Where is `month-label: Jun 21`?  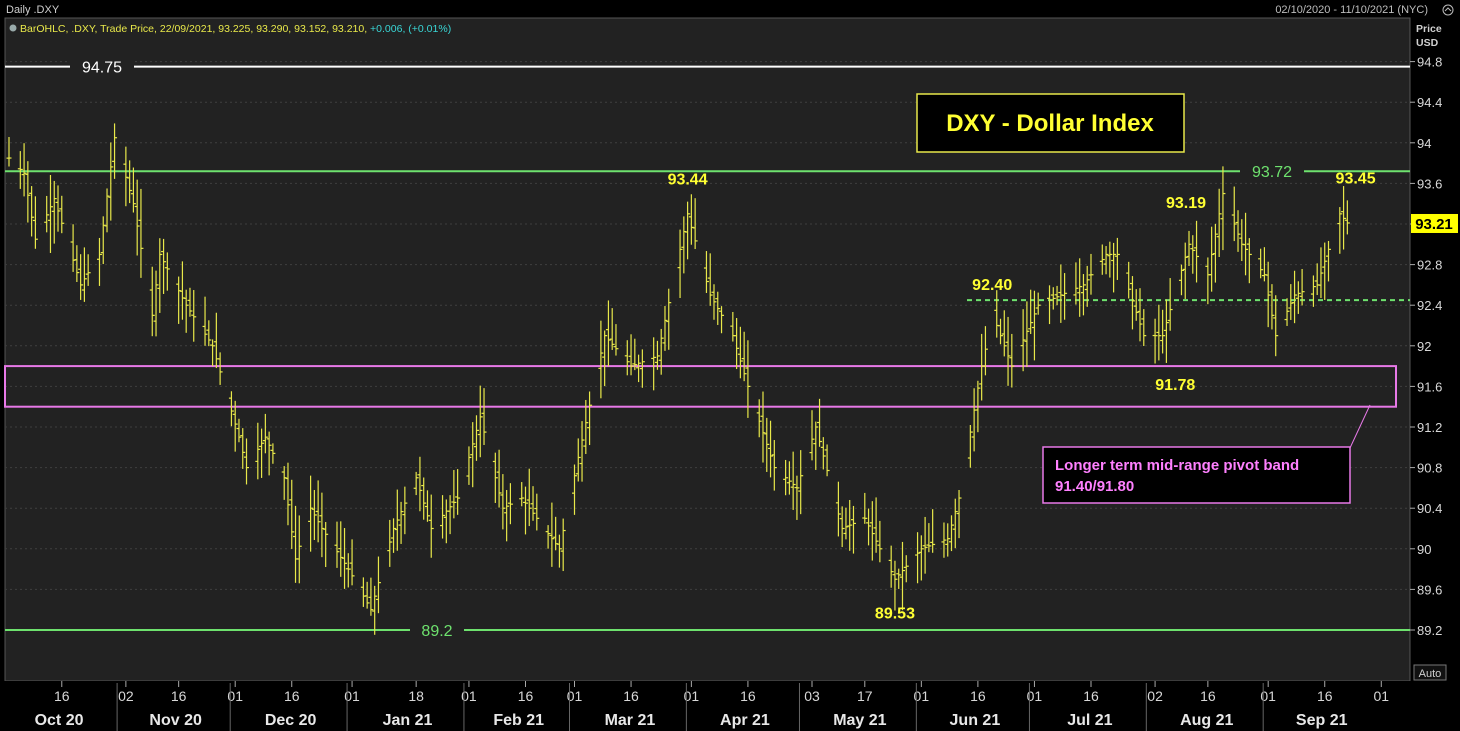
month-label: Jun 21 is located at coordinates (975, 720).